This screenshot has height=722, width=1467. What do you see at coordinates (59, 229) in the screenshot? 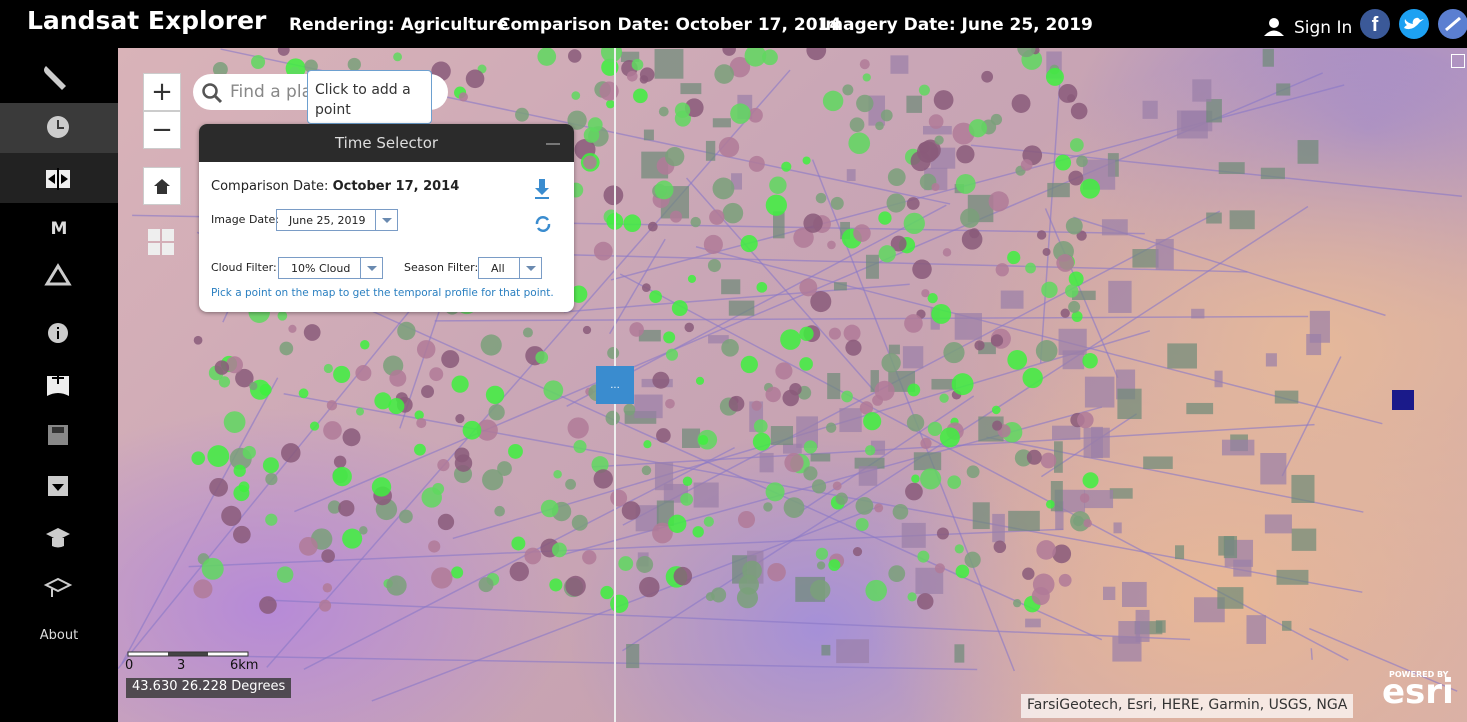
I see `m-icon: M` at bounding box center [59, 229].